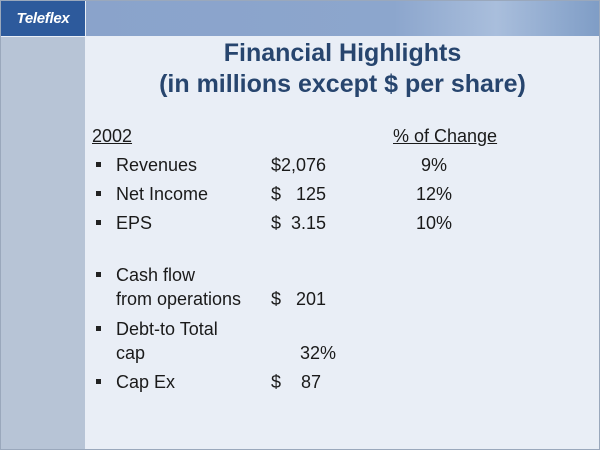 The image size is (600, 450). Describe the element at coordinates (131, 353) in the screenshot. I see `row-label-cont: cap` at that location.